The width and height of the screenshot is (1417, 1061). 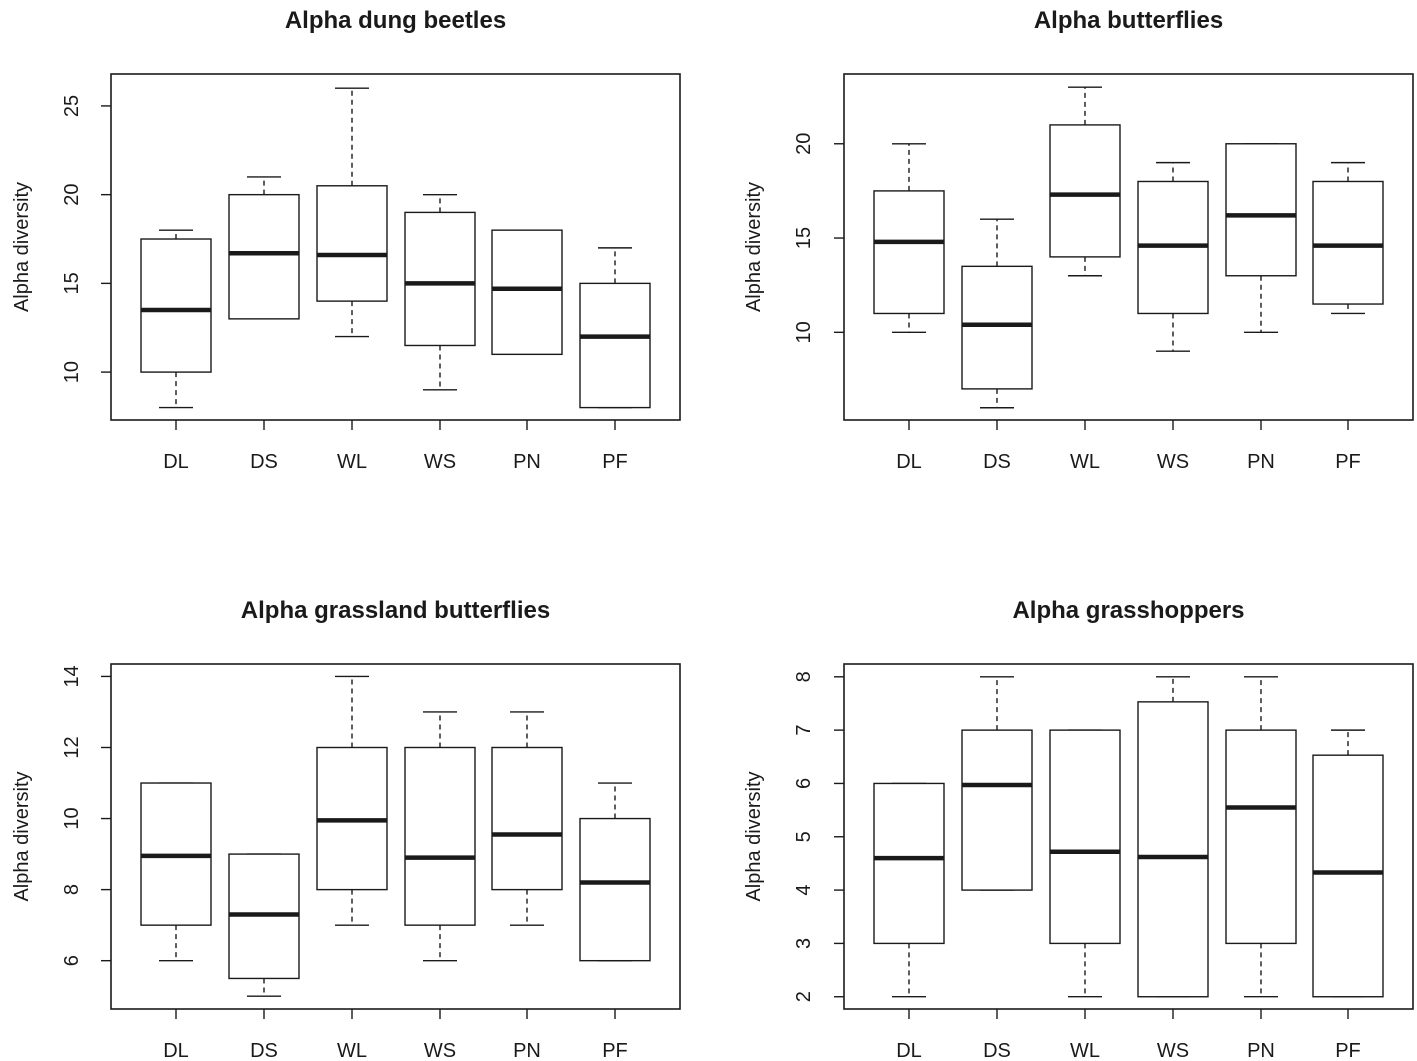 I want to click on chart-title: Alpha butterflies, so click(x=1128, y=20).